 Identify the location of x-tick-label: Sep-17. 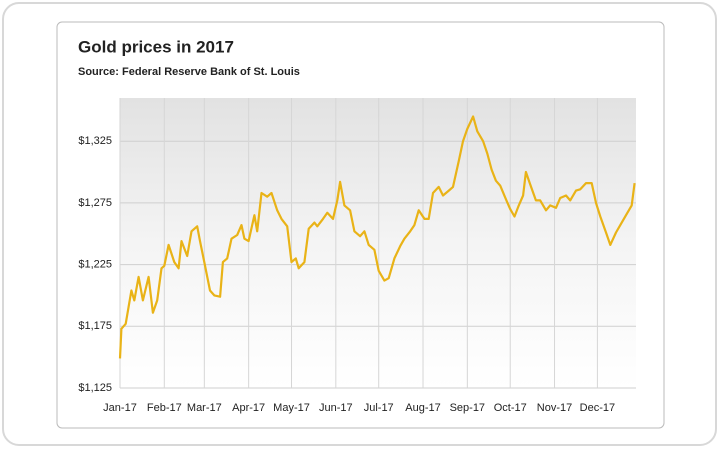
(467, 408).